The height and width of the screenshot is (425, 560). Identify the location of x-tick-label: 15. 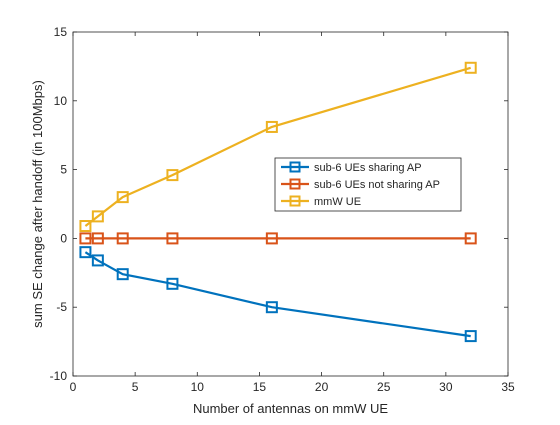
(260, 387).